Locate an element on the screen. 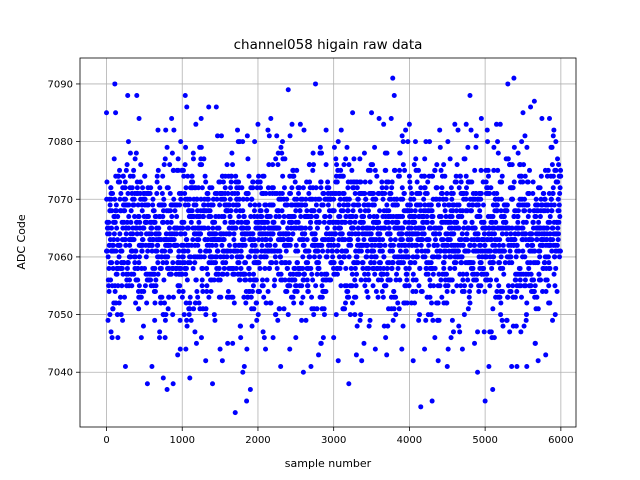 The height and width of the screenshot is (480, 640). y-tick-label: 7090 is located at coordinates (60, 84).